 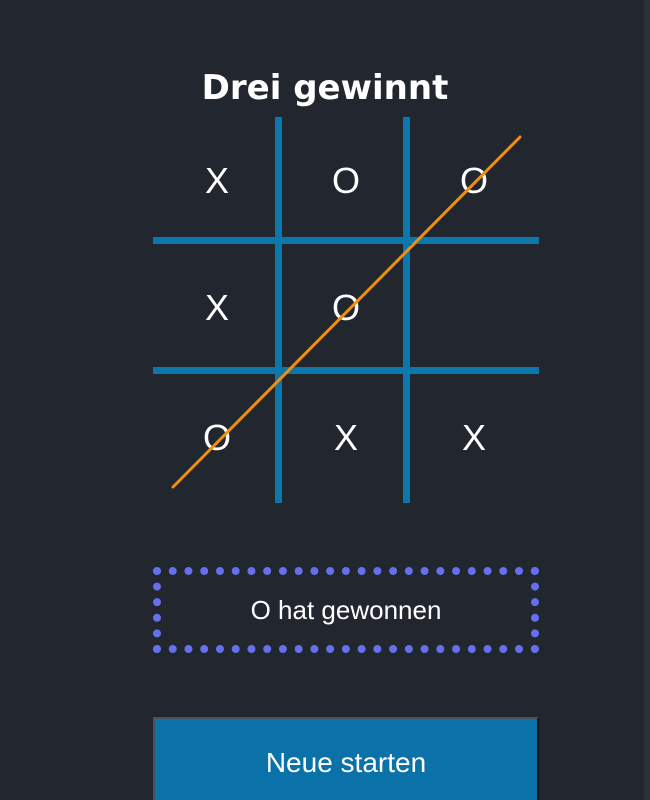 I want to click on board-cell-3-1: O, so click(x=216, y=437).